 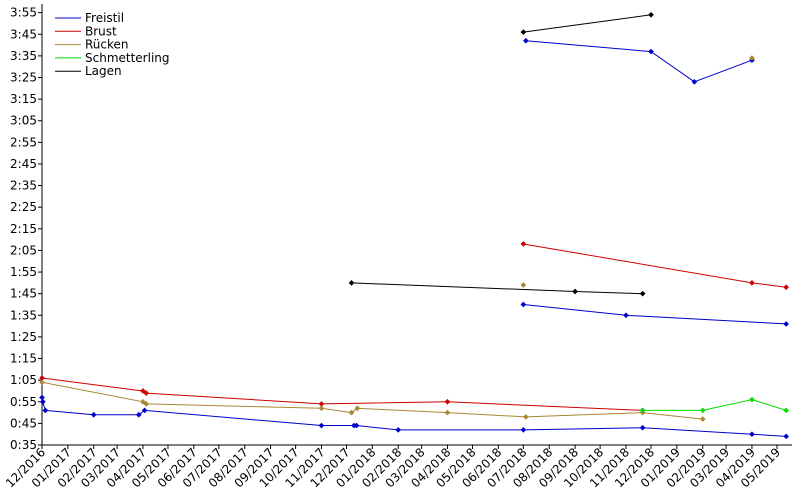 What do you see at coordinates (23, 164) in the screenshot?
I see `y-tick-label: 2:45` at bounding box center [23, 164].